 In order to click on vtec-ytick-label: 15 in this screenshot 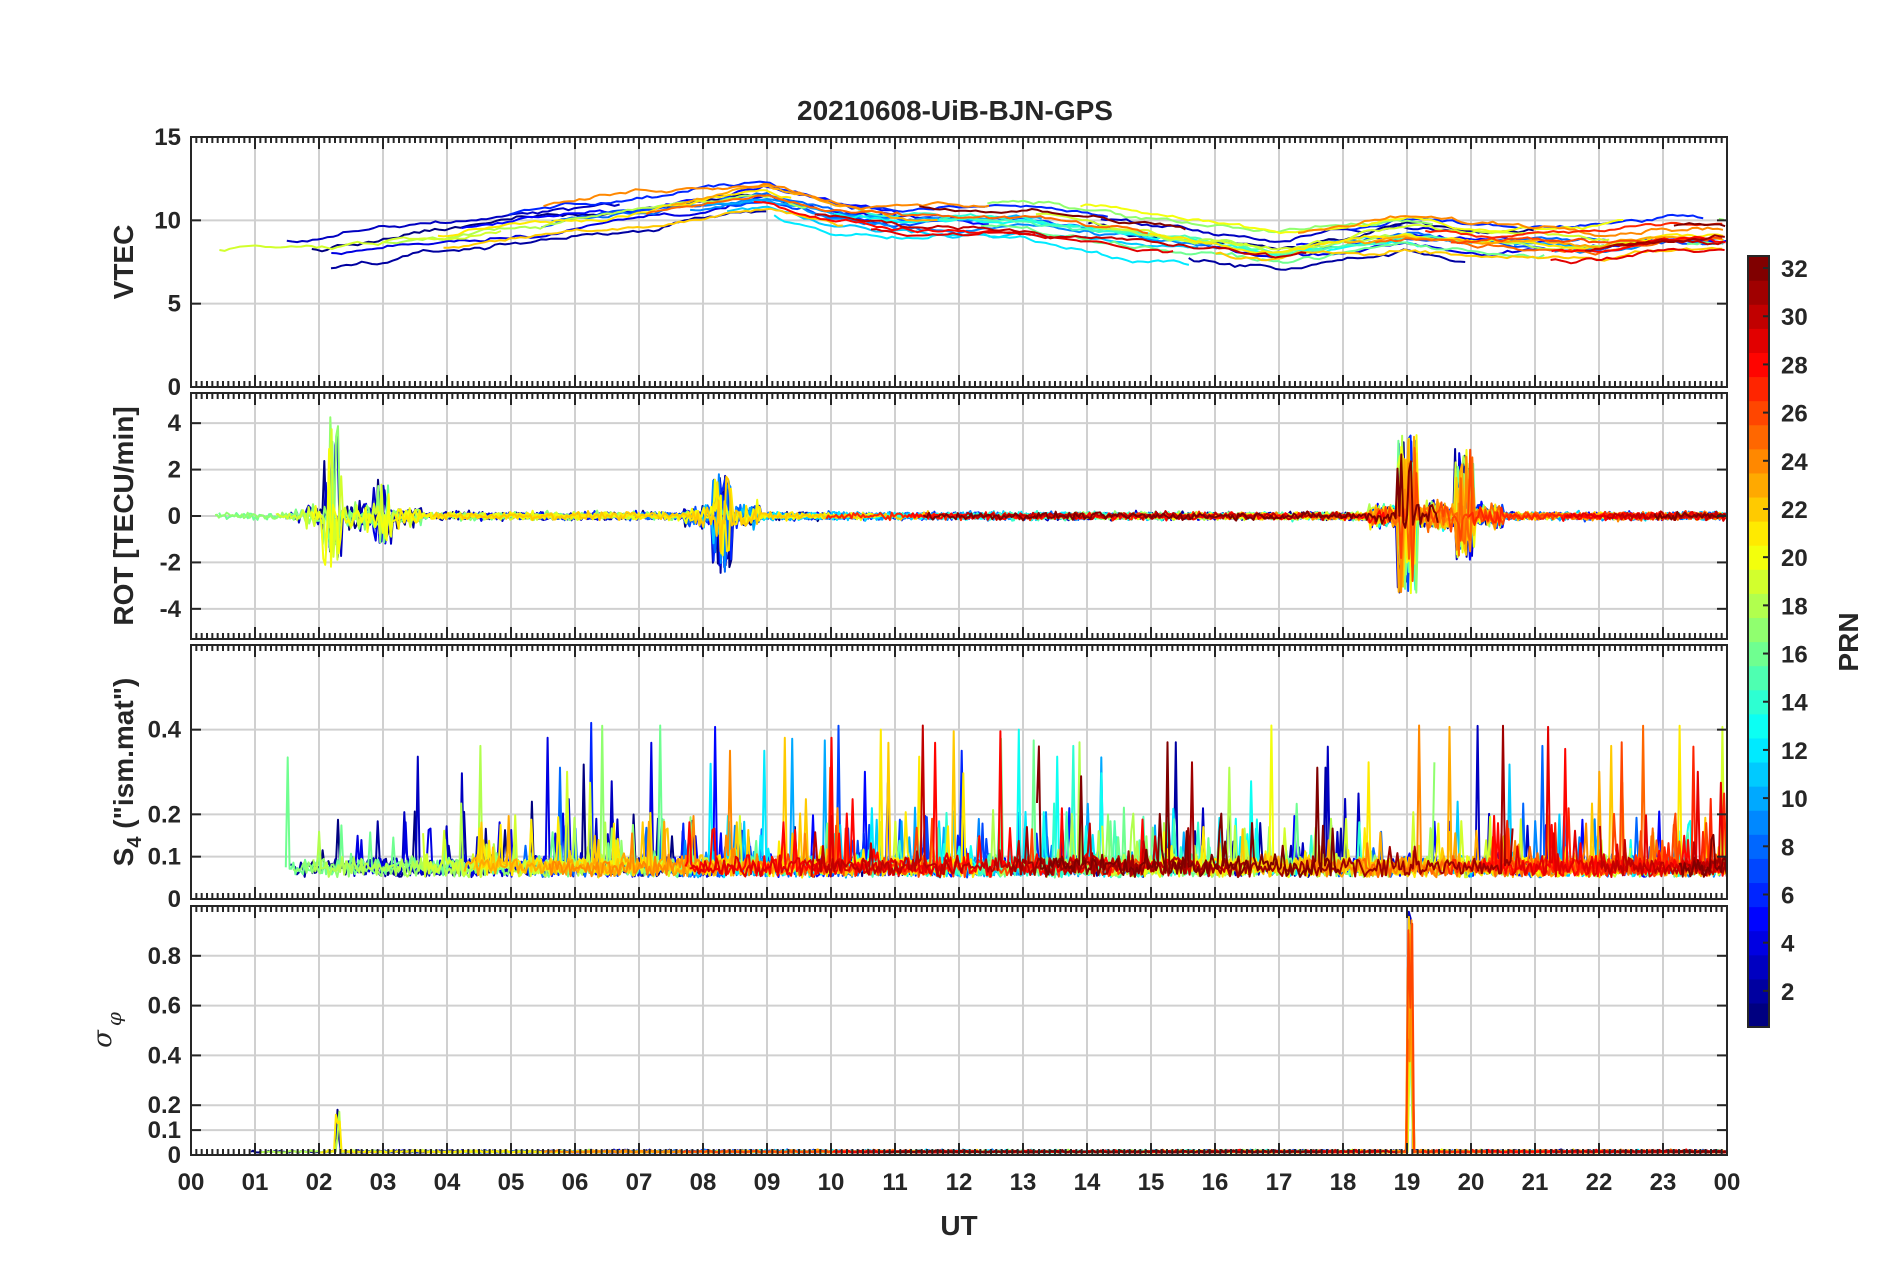, I will do `click(167, 137)`.